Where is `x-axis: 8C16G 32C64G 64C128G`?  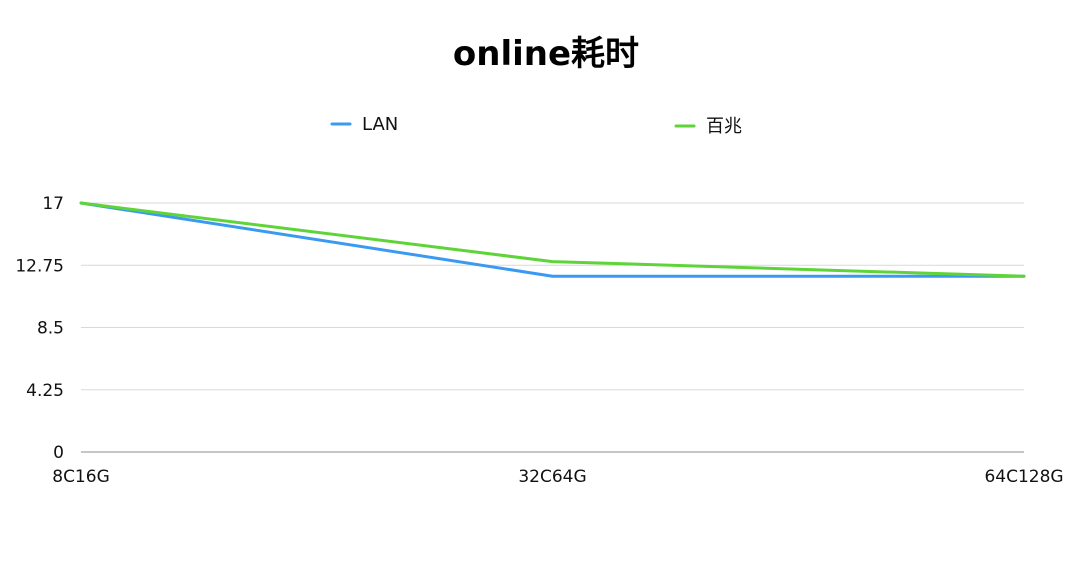
x-axis: 8C16G 32C64G 64C128G is located at coordinates (557, 477).